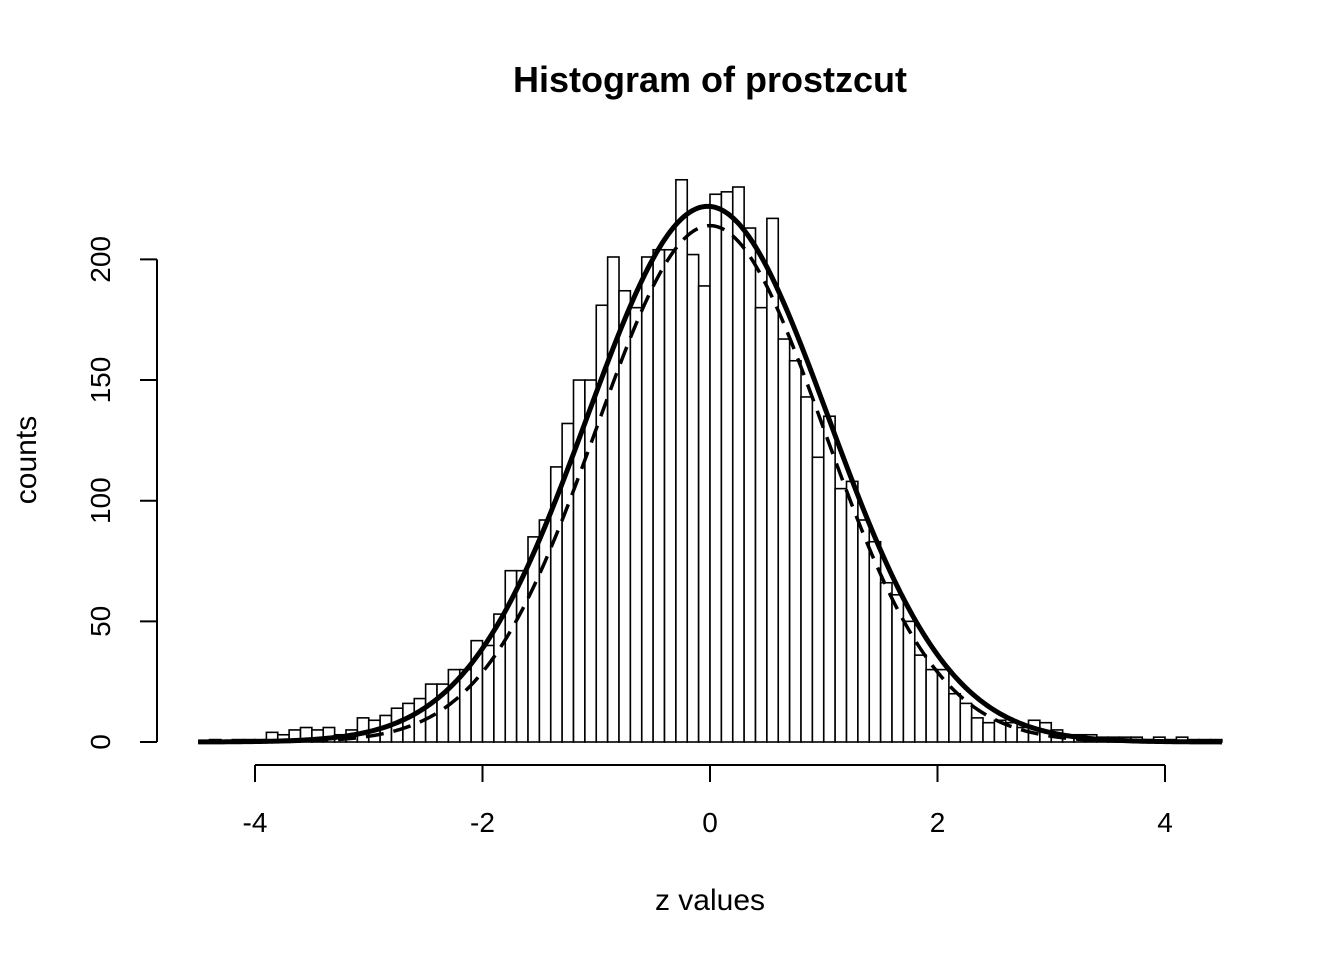  I want to click on x-tick-label: 0, so click(710, 822).